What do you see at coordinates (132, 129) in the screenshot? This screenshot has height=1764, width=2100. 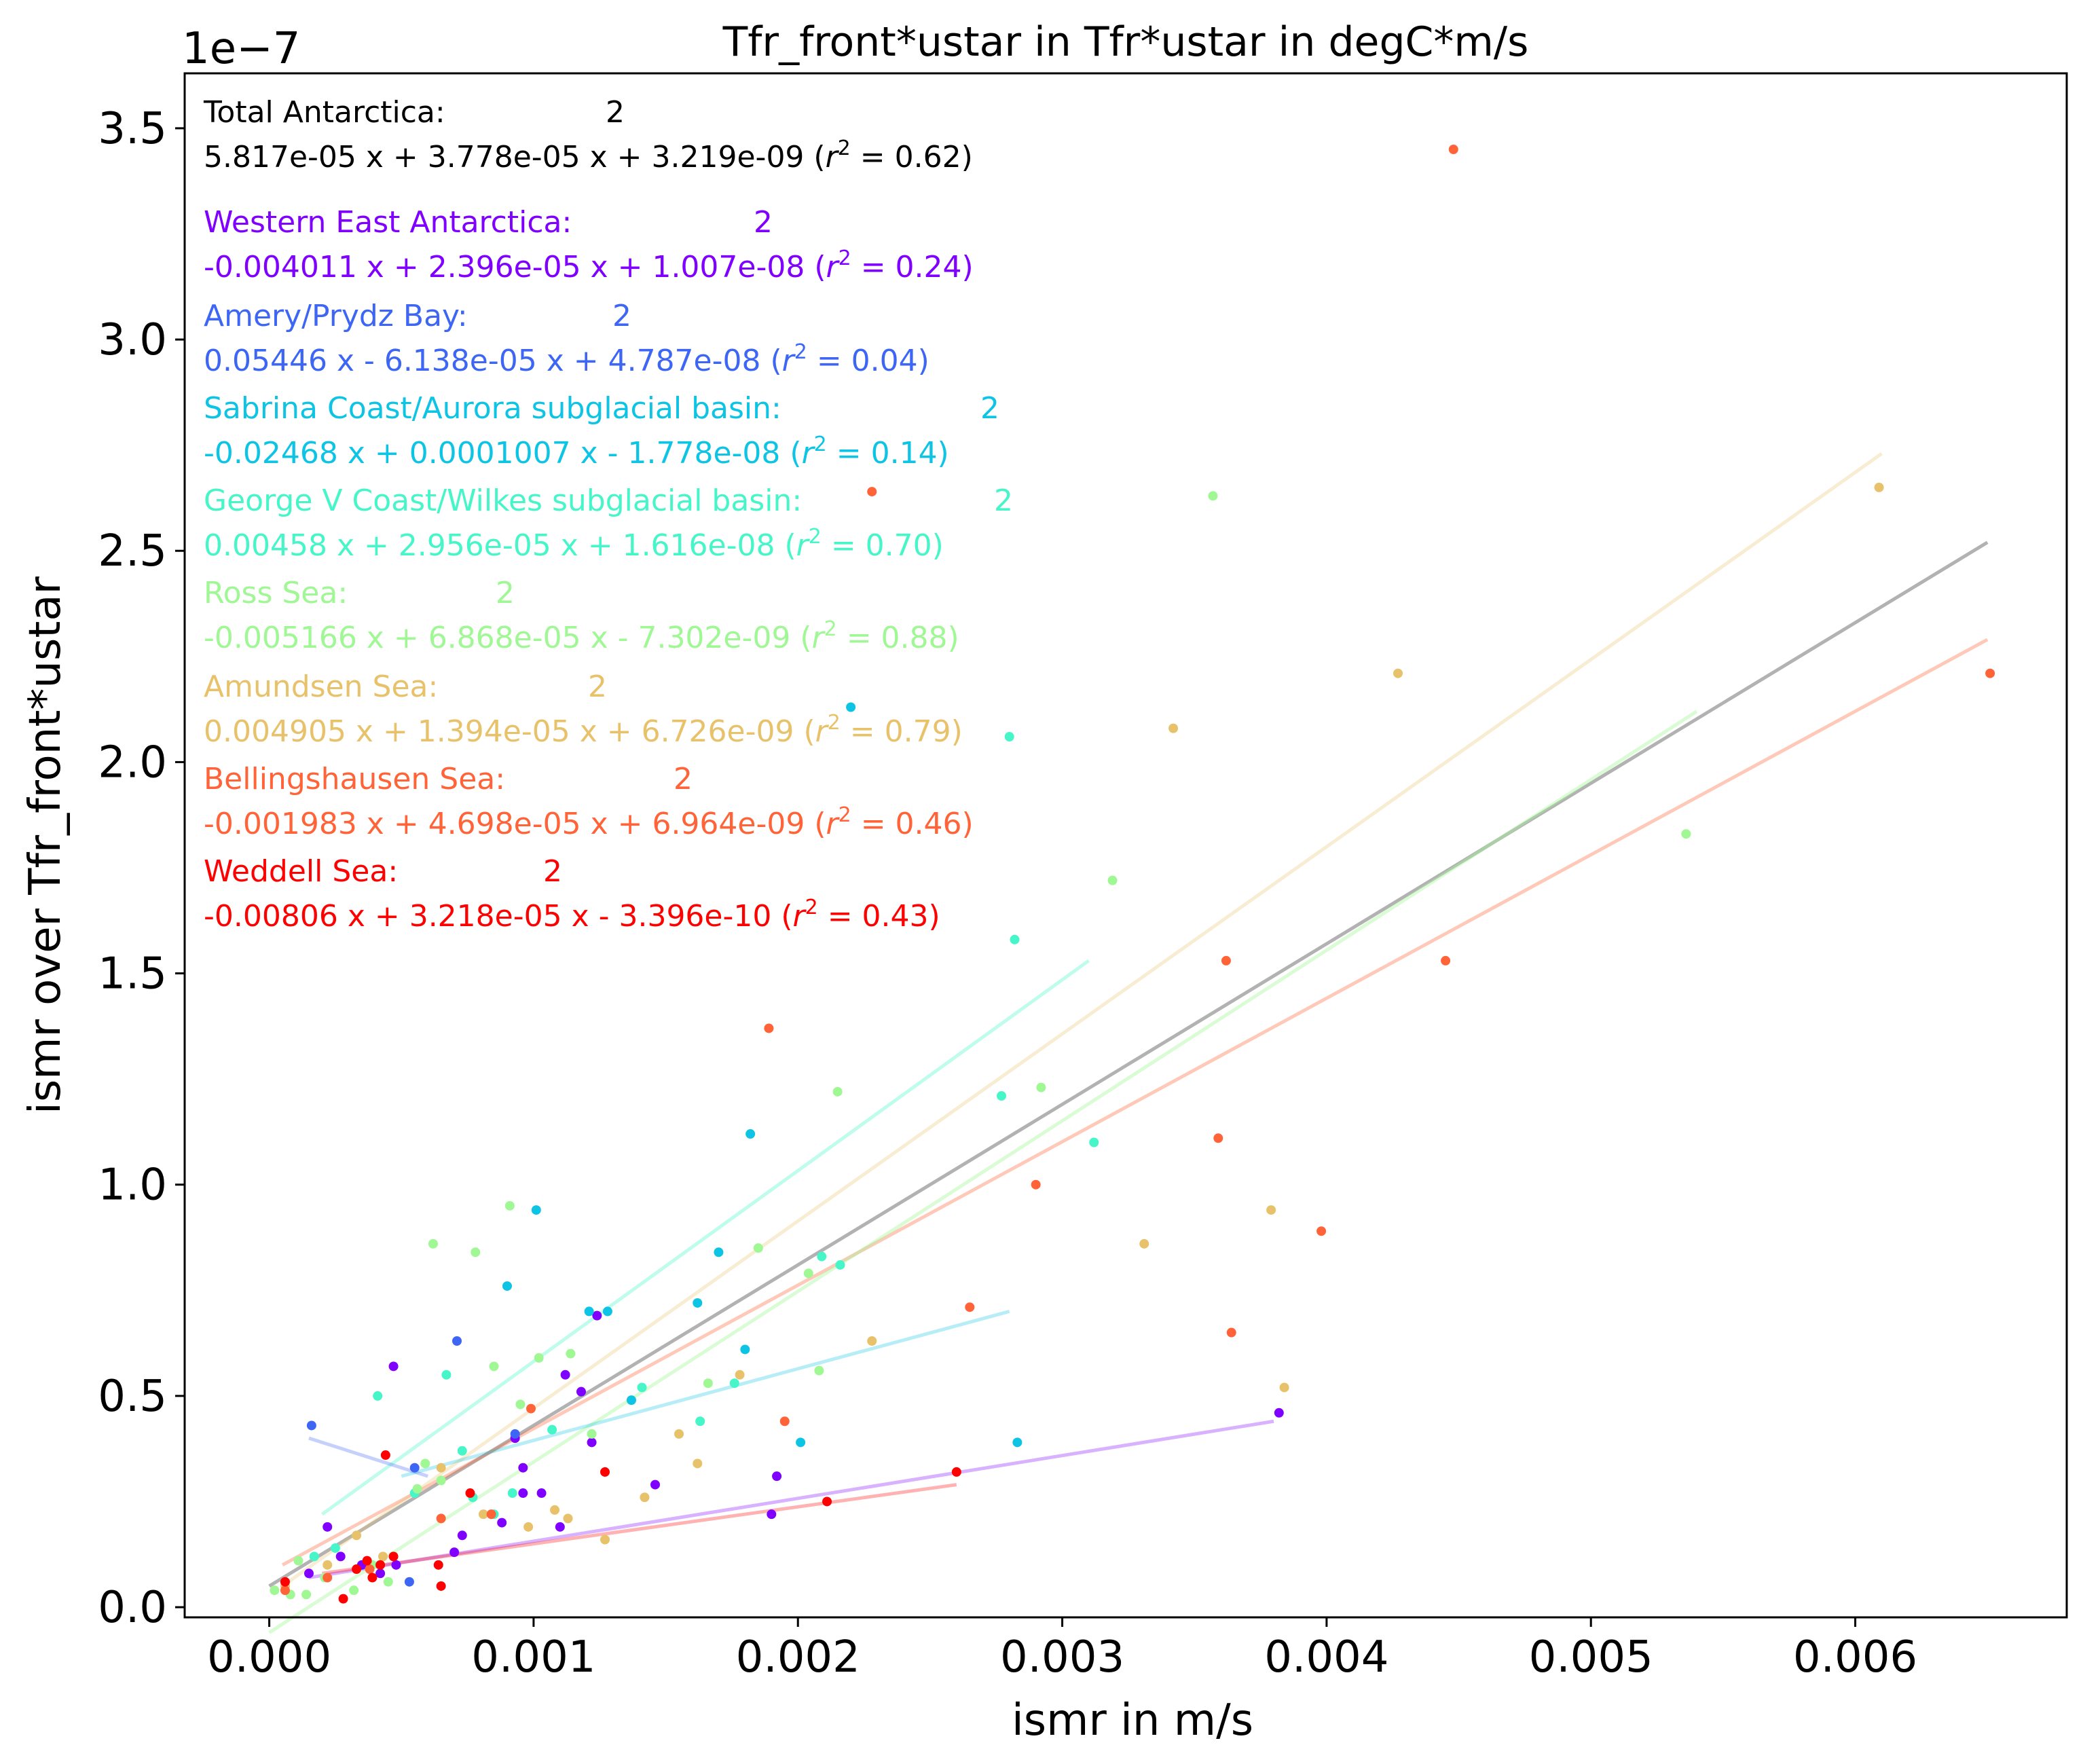 I see `y-tick-label: 3.5` at bounding box center [132, 129].